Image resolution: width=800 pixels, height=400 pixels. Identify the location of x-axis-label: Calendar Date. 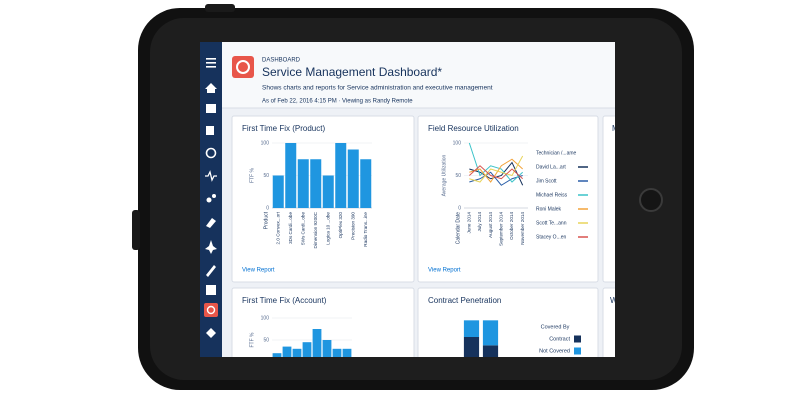
(458, 228).